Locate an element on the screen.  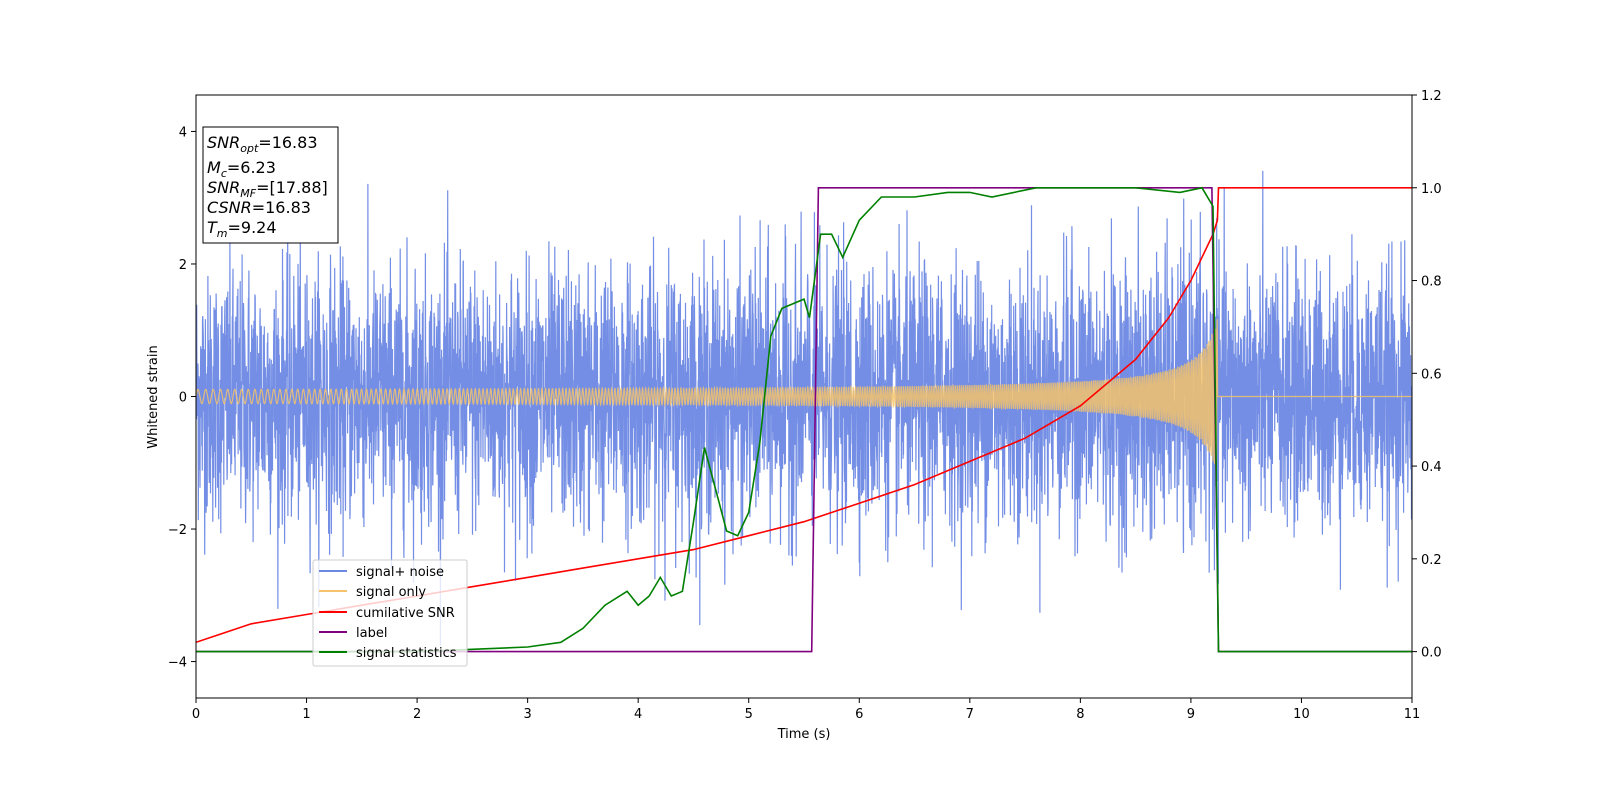
x-tick-label: 9 is located at coordinates (1191, 714).